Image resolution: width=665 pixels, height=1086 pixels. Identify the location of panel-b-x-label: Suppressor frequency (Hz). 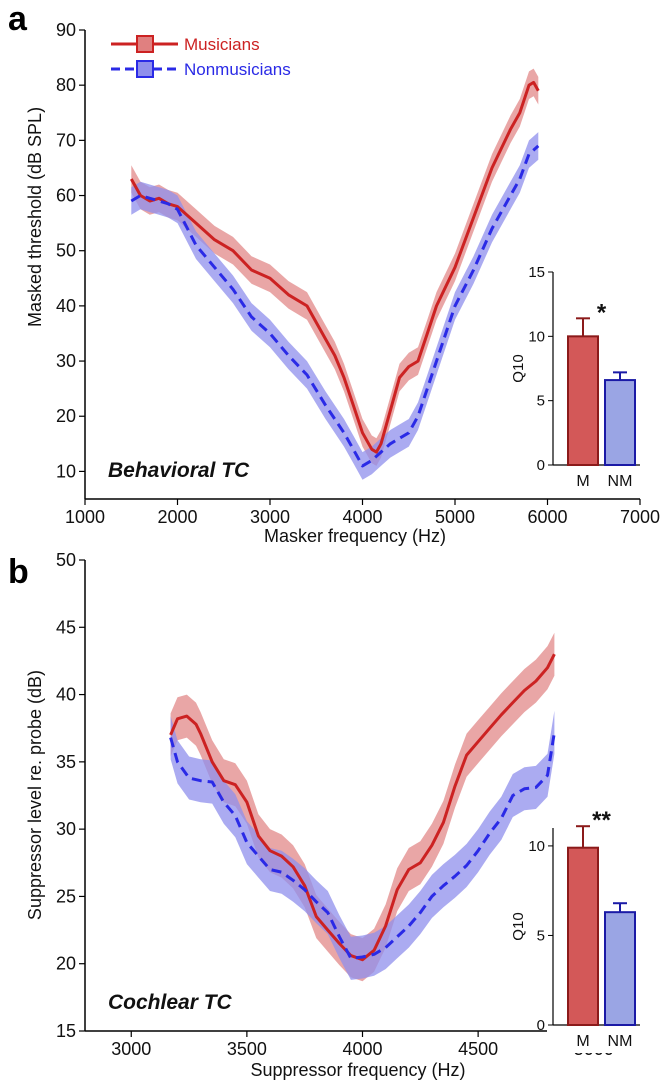
(357, 1070).